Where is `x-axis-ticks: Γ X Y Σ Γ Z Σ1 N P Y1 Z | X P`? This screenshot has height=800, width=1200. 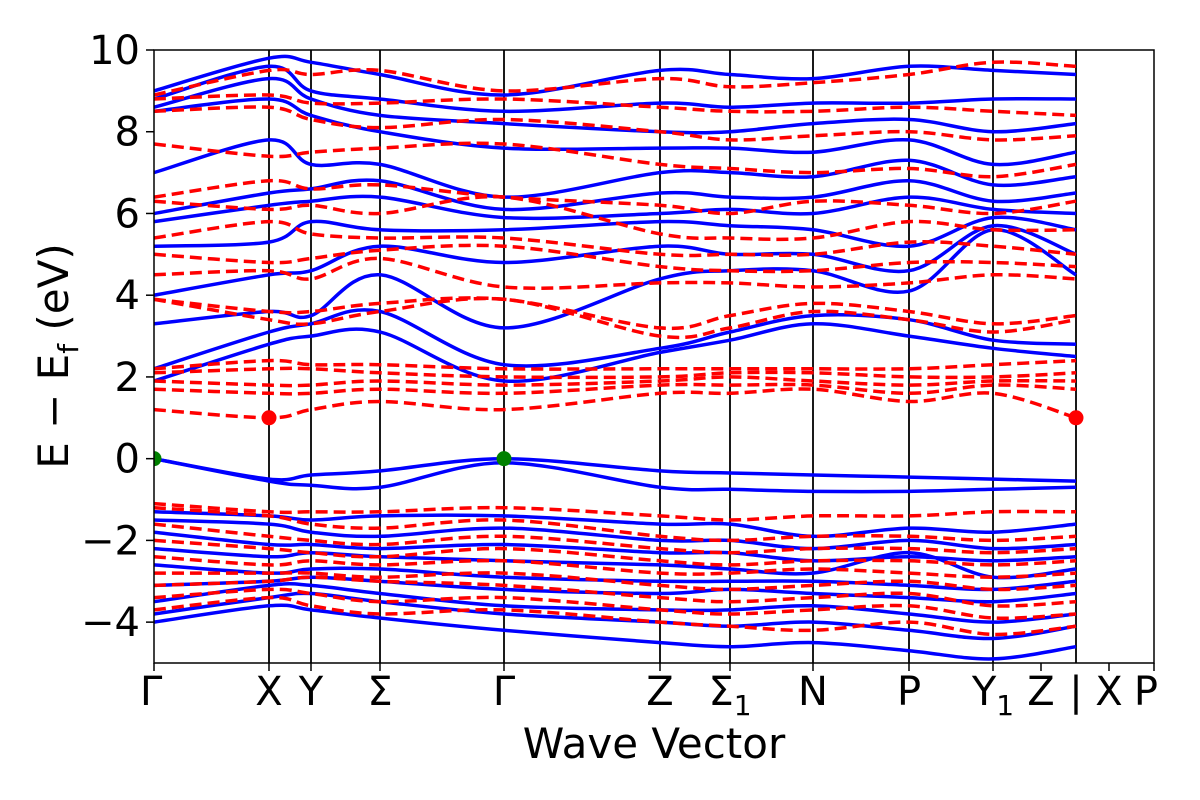
x-axis-ticks: Γ X Y Σ Γ Z Σ1 N P Y1 Z | X P is located at coordinates (649, 692).